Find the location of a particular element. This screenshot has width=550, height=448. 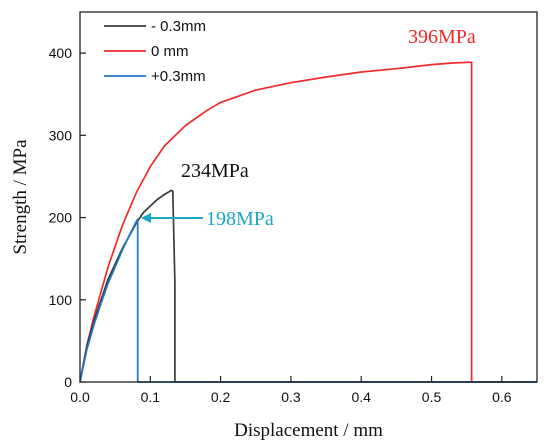

y-axis-title: Strength / MPa is located at coordinates (20, 197).